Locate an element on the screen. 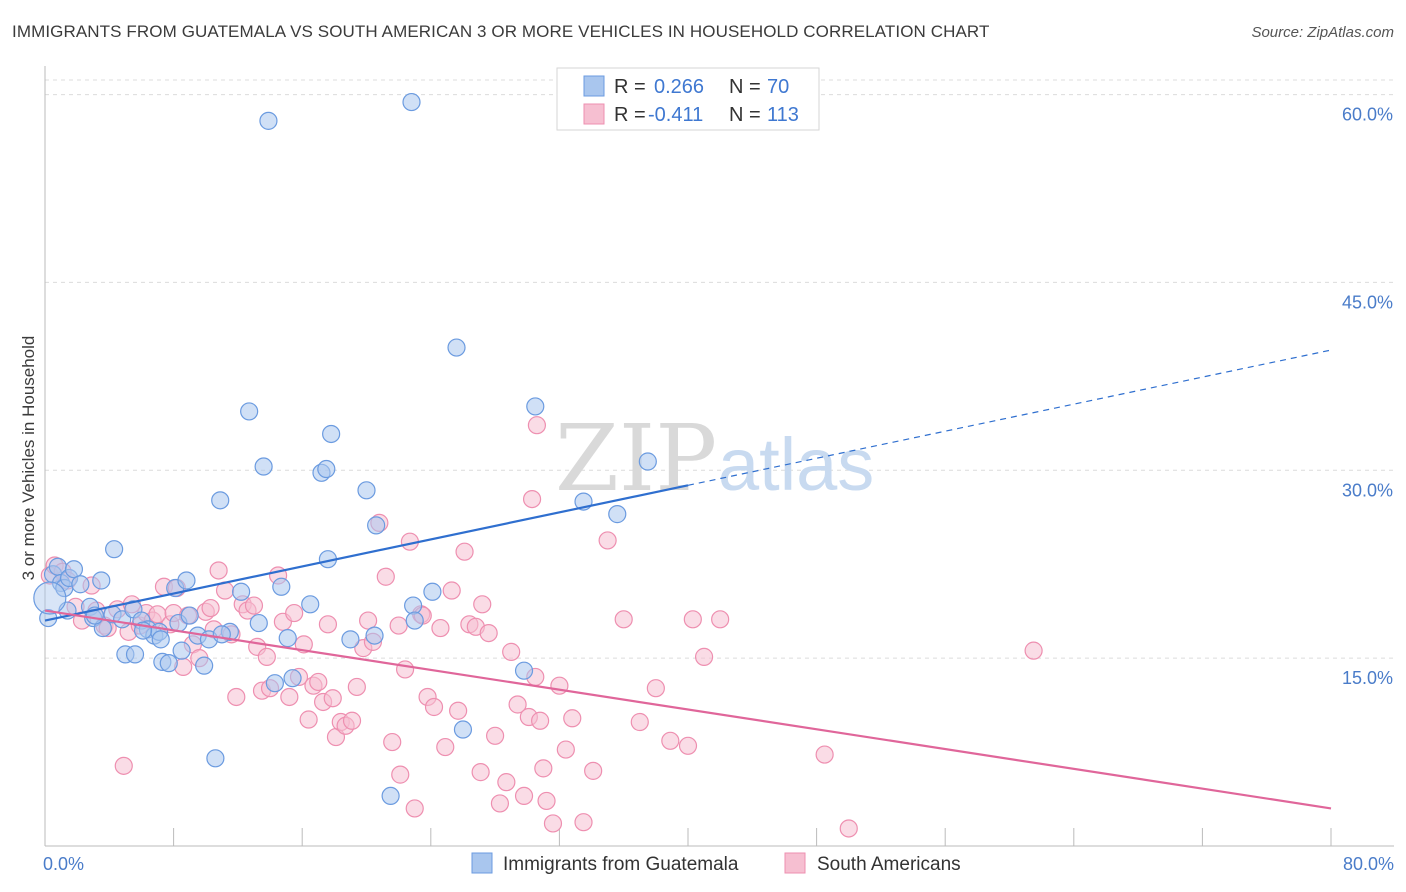 The width and height of the screenshot is (1406, 892). legend-r-label-blue: R = is located at coordinates (630, 87).